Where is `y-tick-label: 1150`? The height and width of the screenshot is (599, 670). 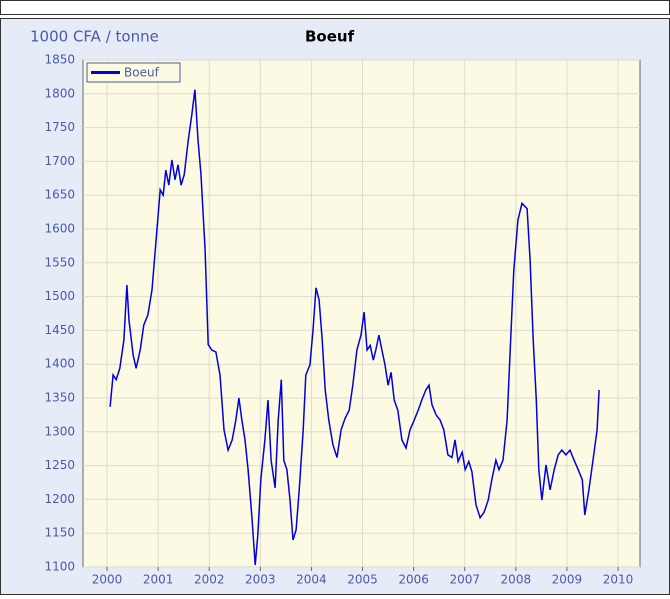
y-tick-label: 1150 is located at coordinates (59, 533).